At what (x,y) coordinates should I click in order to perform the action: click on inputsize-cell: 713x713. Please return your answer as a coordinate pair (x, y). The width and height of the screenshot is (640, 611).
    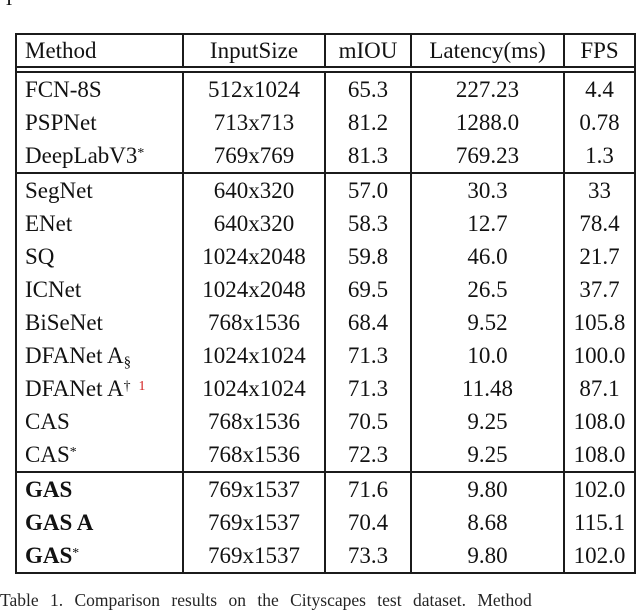
    Looking at the image, I should click on (255, 122).